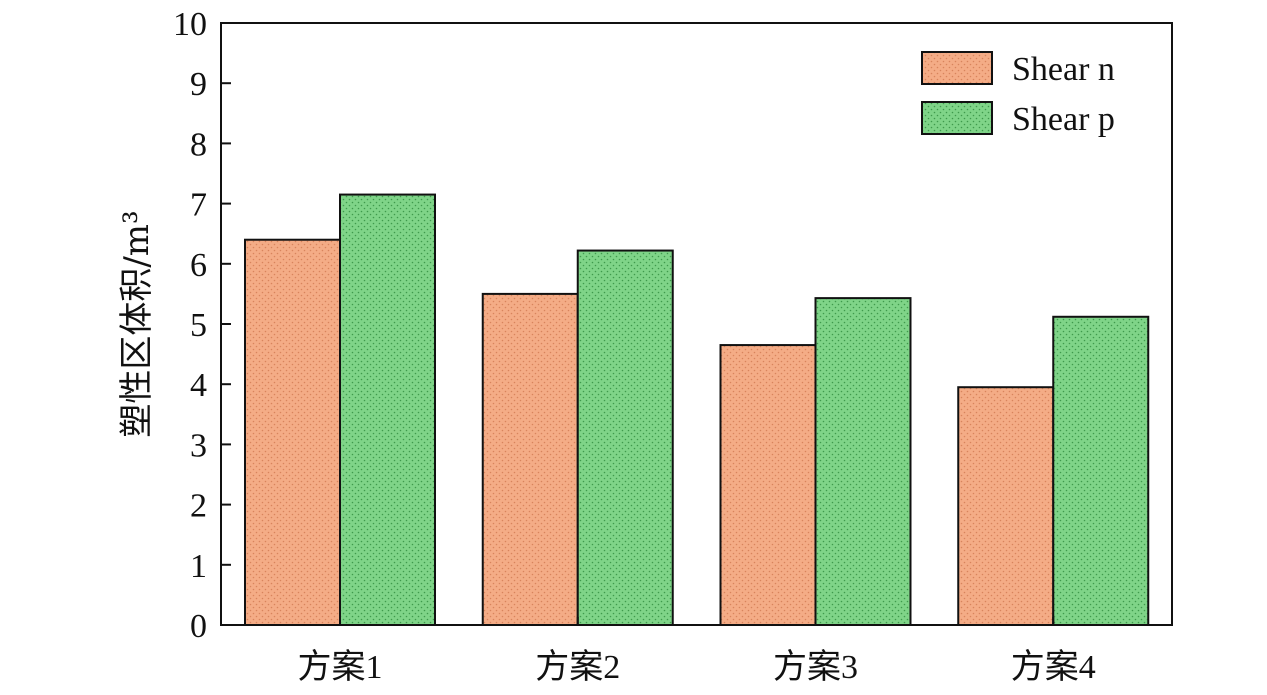 The width and height of the screenshot is (1267, 695). What do you see at coordinates (198, 205) in the screenshot?
I see `y-tick-label: 7` at bounding box center [198, 205].